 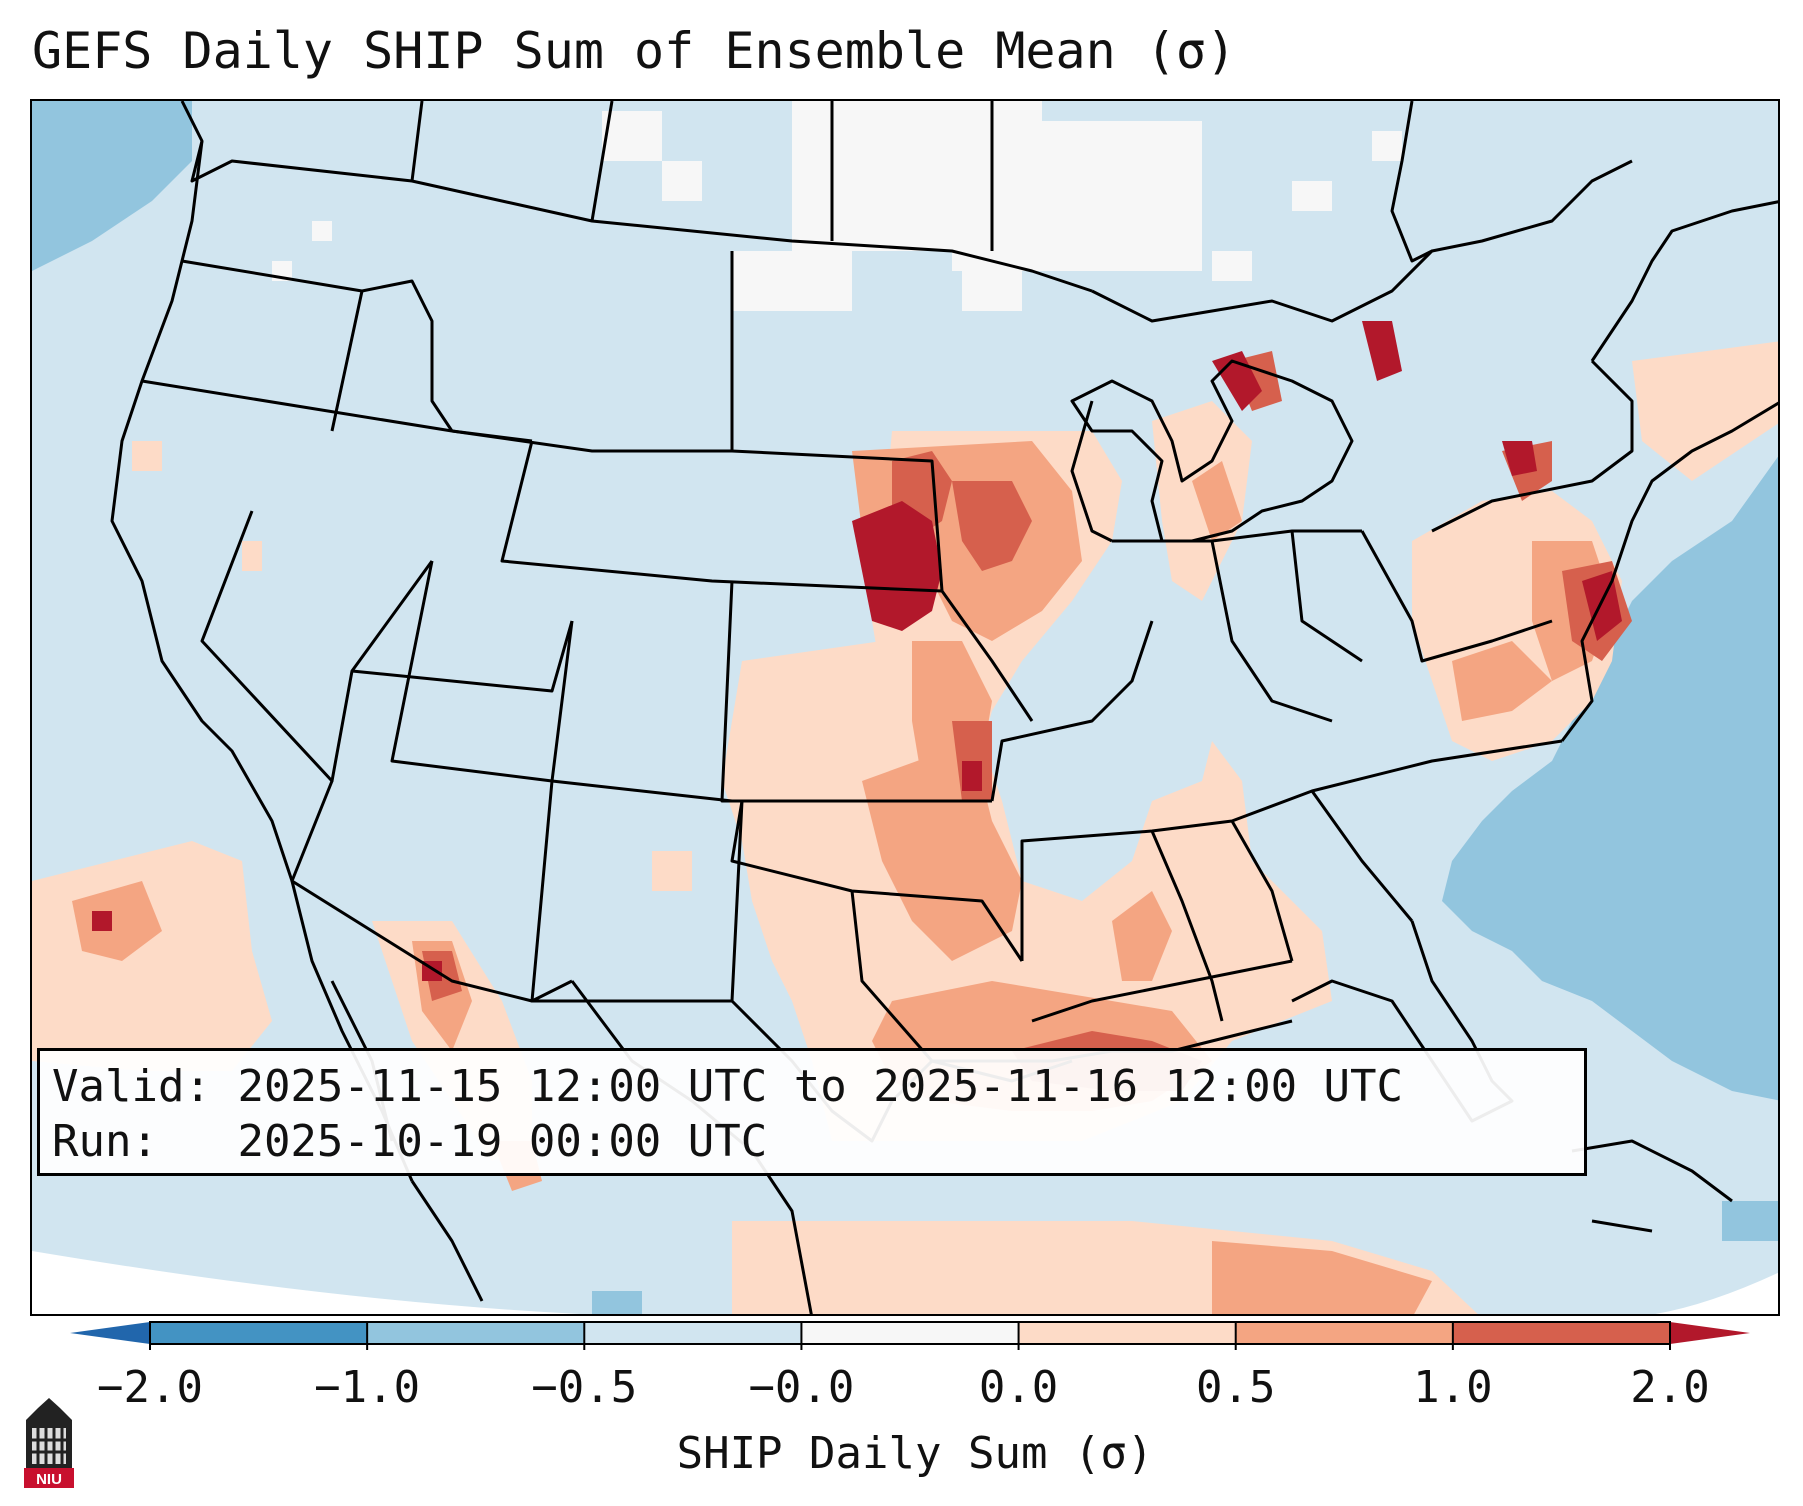 What do you see at coordinates (502, 1141) in the screenshot?
I see `run-value: 2025-10-19 00:00 UTC` at bounding box center [502, 1141].